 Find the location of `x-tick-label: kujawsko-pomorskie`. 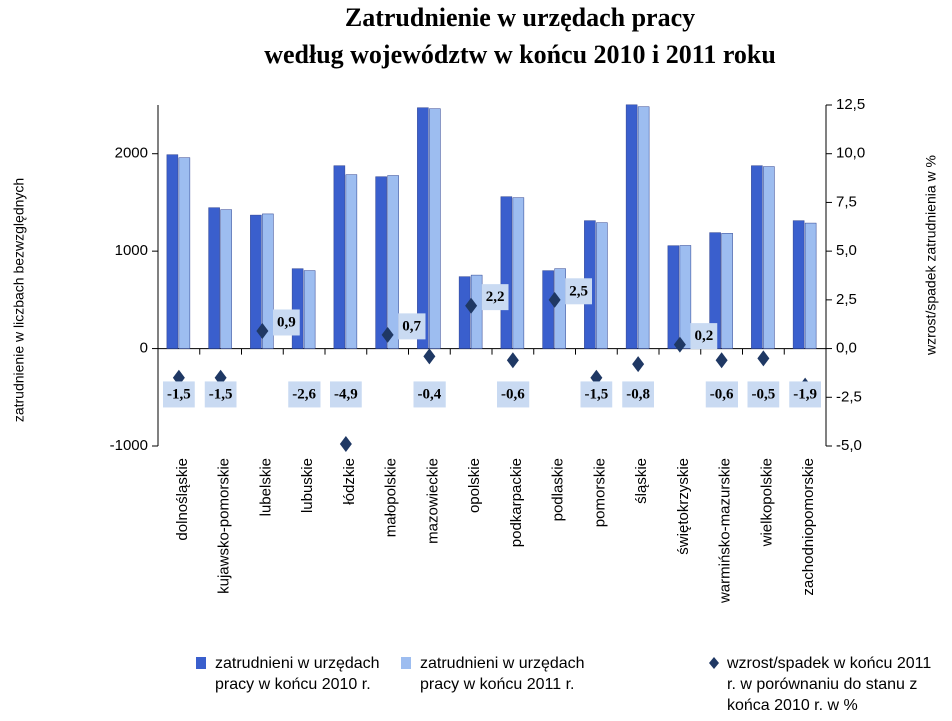

x-tick-label: kujawsko-pomorskie is located at coordinates (224, 526).